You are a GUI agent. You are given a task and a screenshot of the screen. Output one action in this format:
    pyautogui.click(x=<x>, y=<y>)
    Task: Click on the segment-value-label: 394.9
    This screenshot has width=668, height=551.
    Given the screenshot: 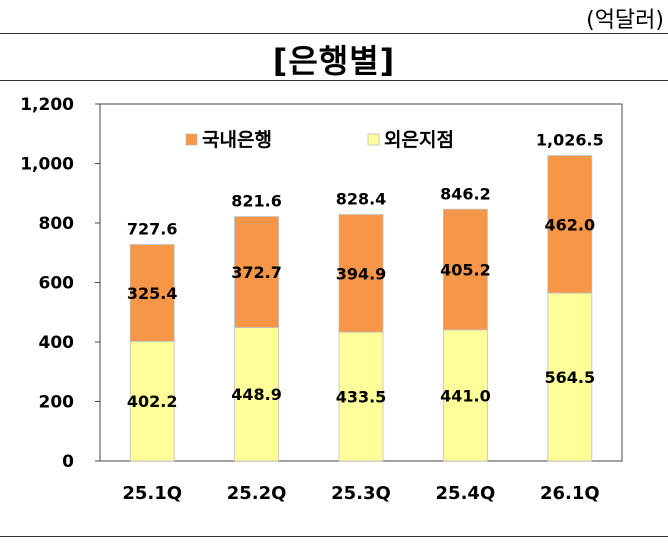 What is the action you would take?
    pyautogui.click(x=361, y=273)
    